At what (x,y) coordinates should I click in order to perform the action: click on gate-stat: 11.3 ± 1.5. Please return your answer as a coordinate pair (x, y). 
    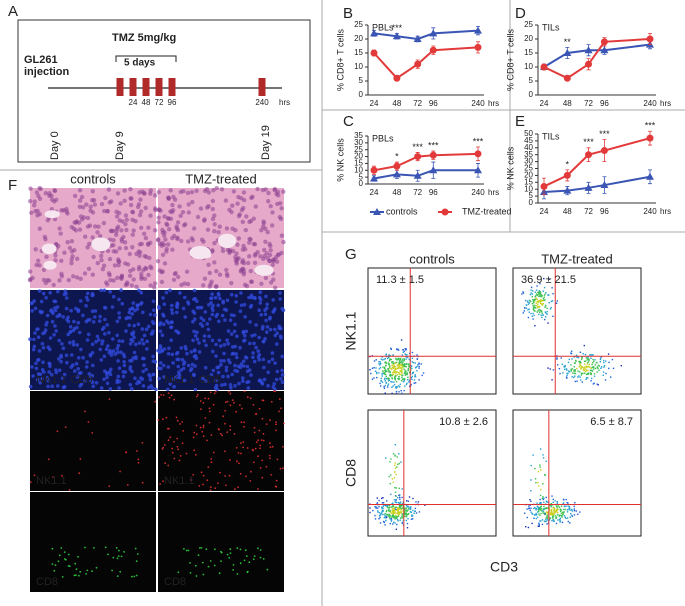
    Looking at the image, I should click on (400, 280).